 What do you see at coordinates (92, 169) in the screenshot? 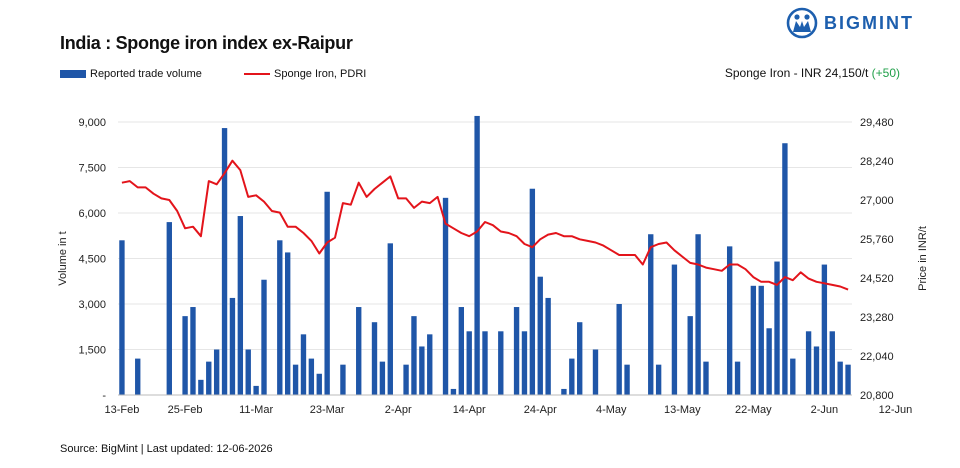
I see `y-tick-label: 7,500` at bounding box center [92, 169].